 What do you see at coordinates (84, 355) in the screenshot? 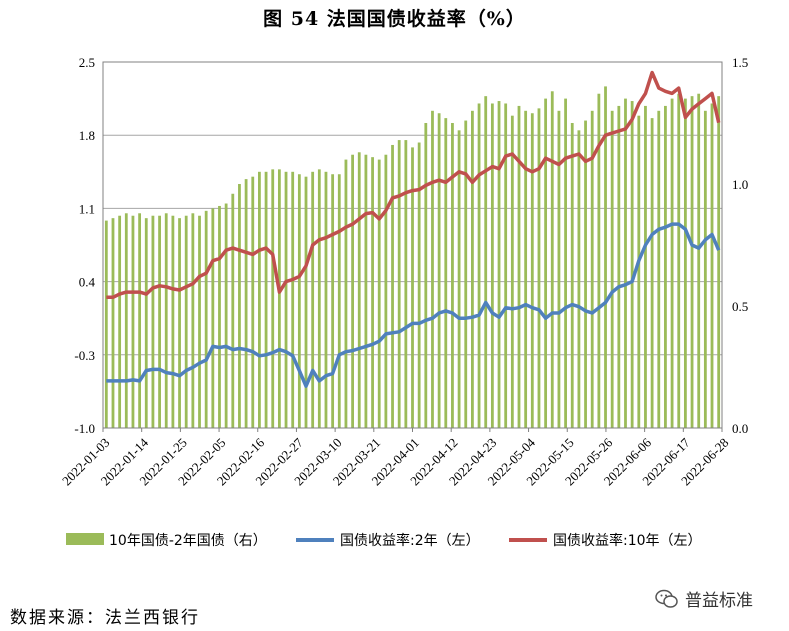
I see `left-tick-label: -0.3` at bounding box center [84, 355].